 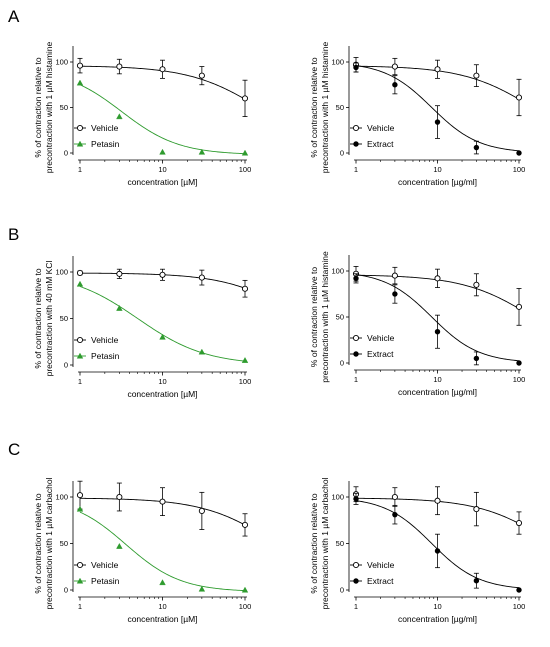 What do you see at coordinates (437, 392) in the screenshot?
I see `x-axis-title: concentration [µg/ml]` at bounding box center [437, 392].